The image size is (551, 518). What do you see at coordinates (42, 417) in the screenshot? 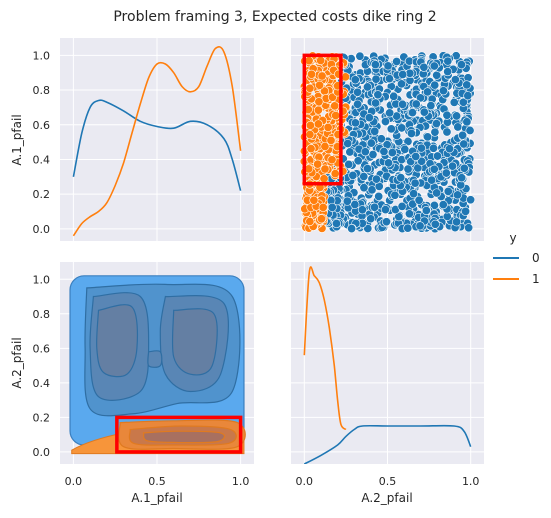
I see `y-tick-label: 0.2` at bounding box center [42, 417].